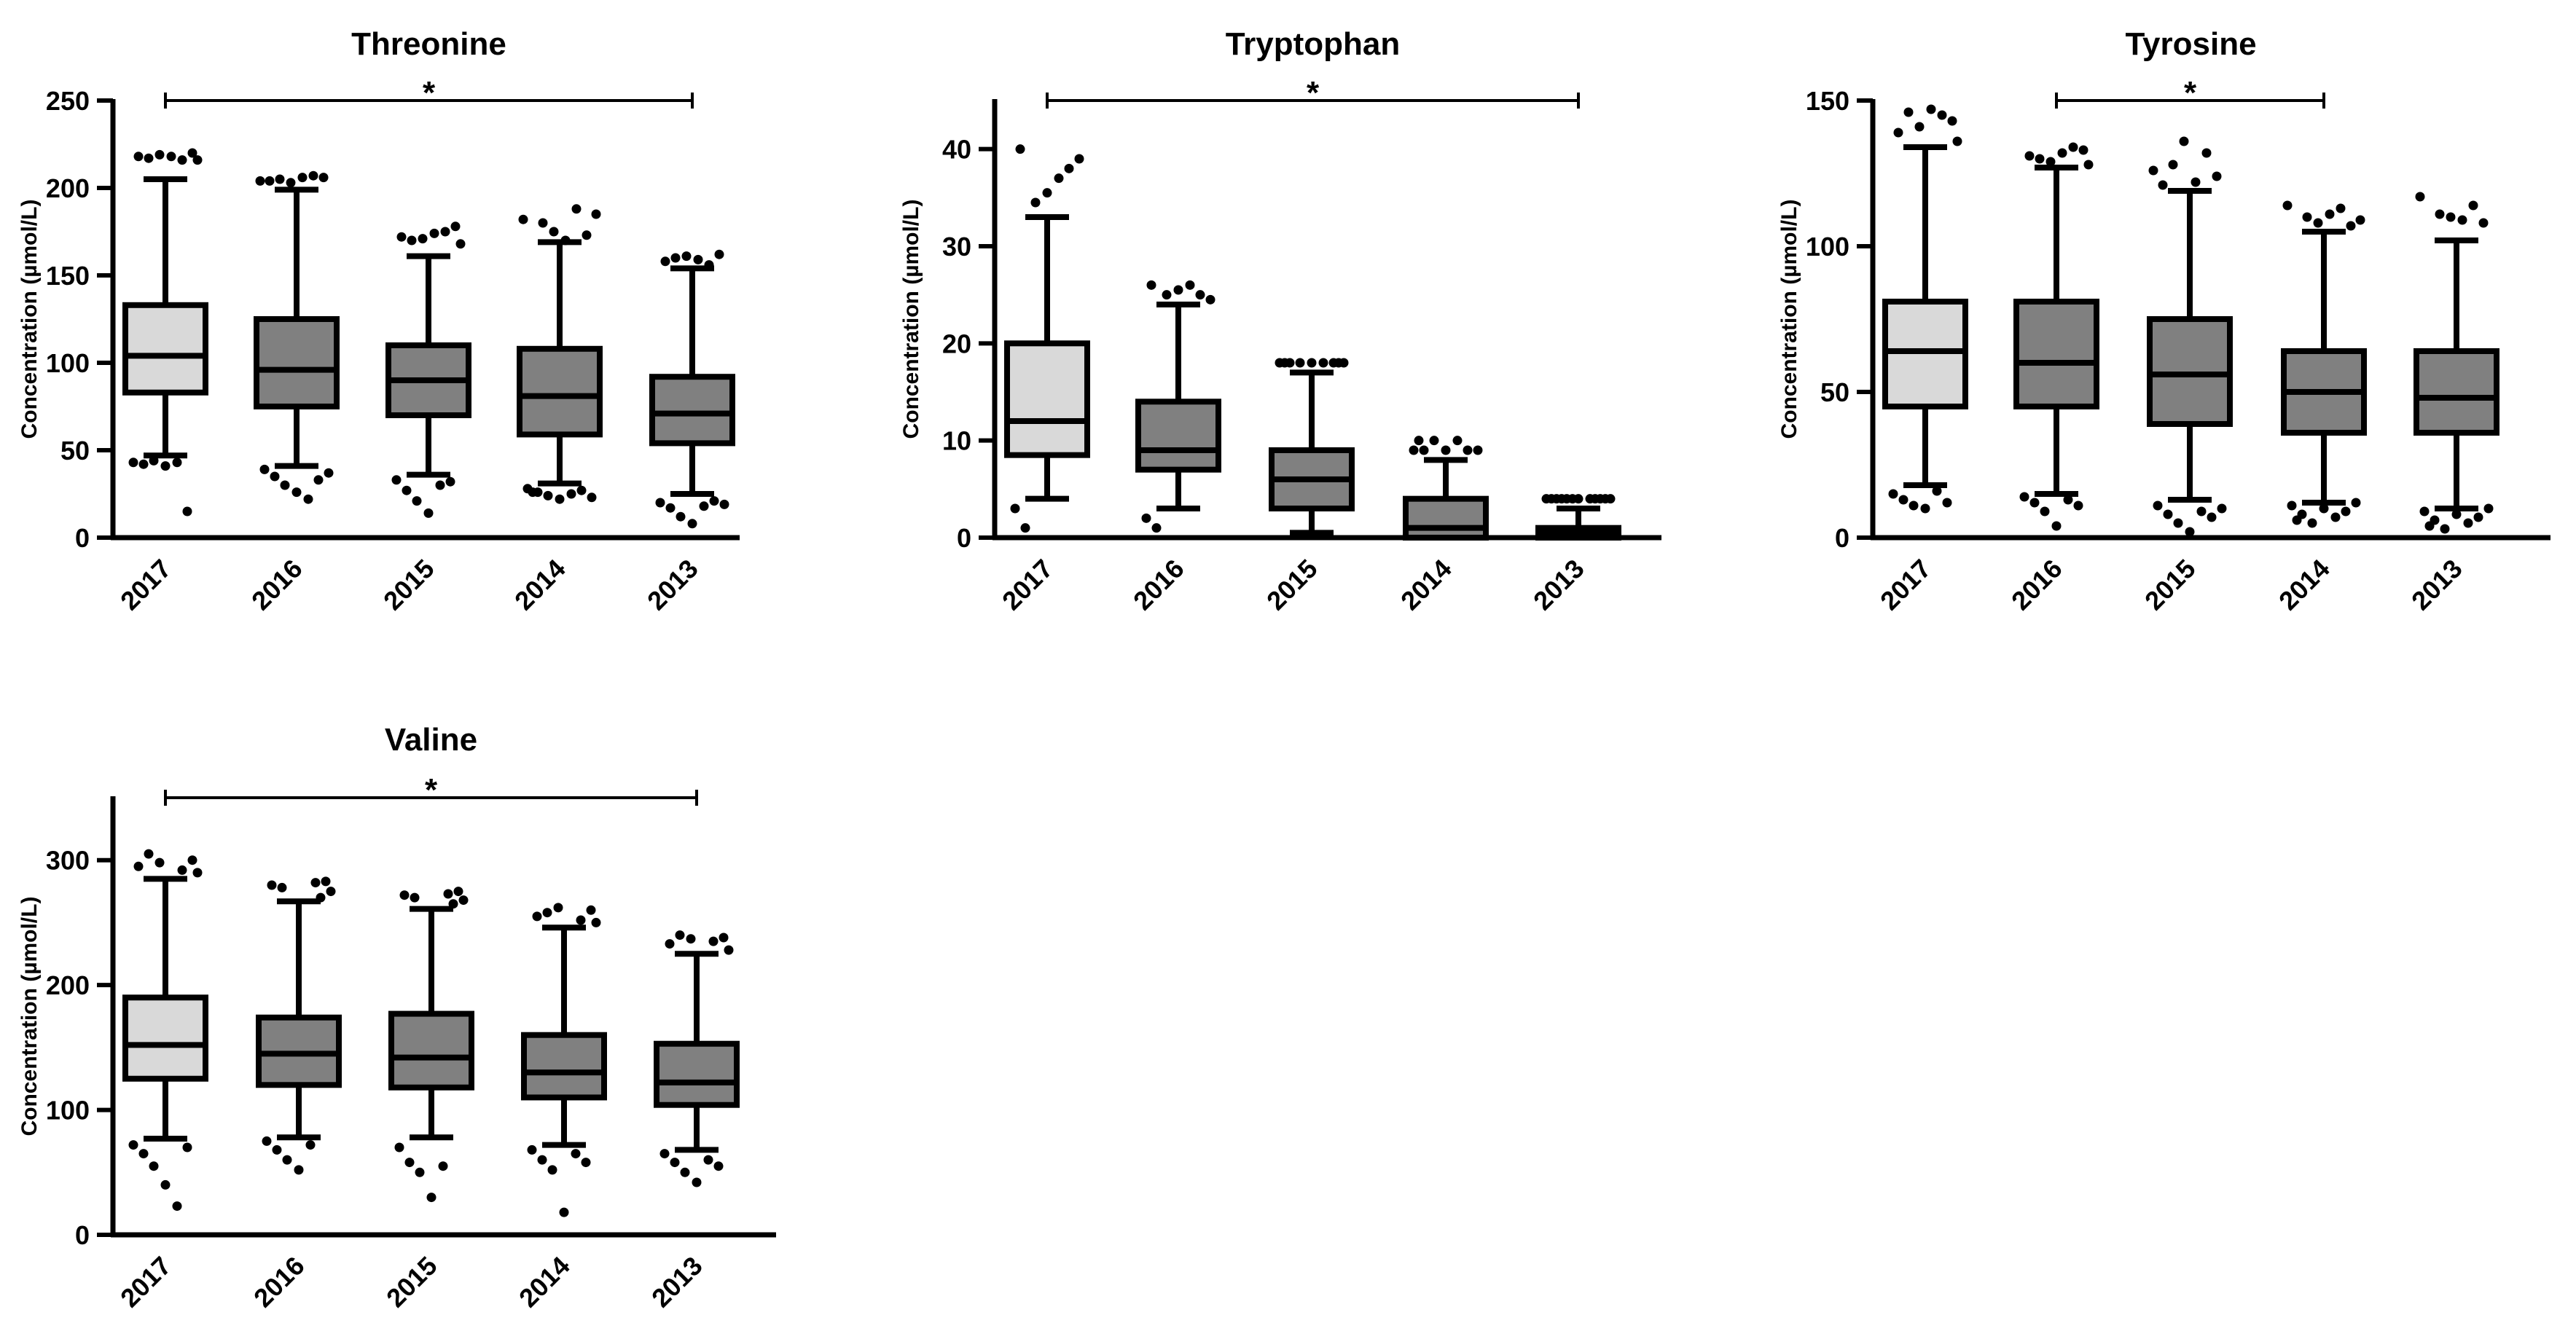  What do you see at coordinates (1834, 392) in the screenshot?
I see `y-tick-label: 50` at bounding box center [1834, 392].